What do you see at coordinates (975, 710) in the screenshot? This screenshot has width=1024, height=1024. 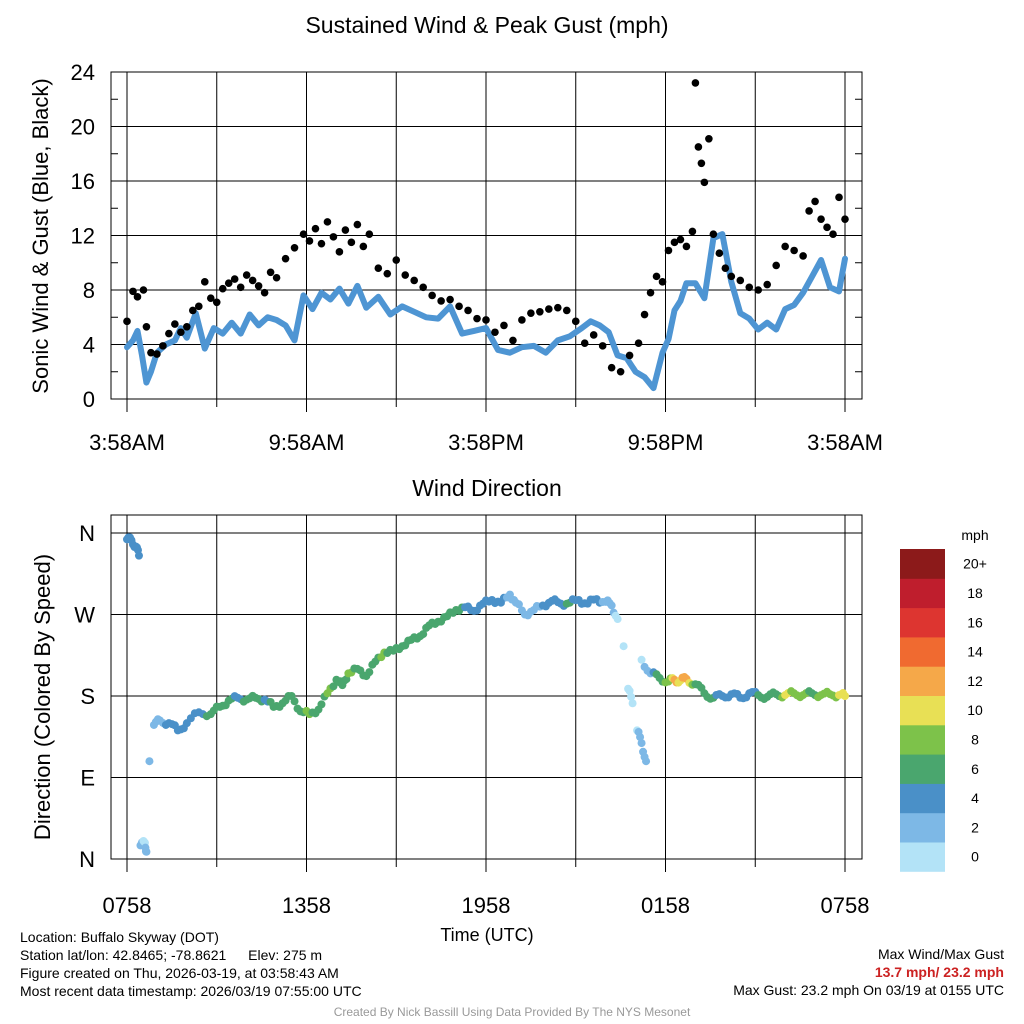 I see `colorbar-label: 10` at bounding box center [975, 710].